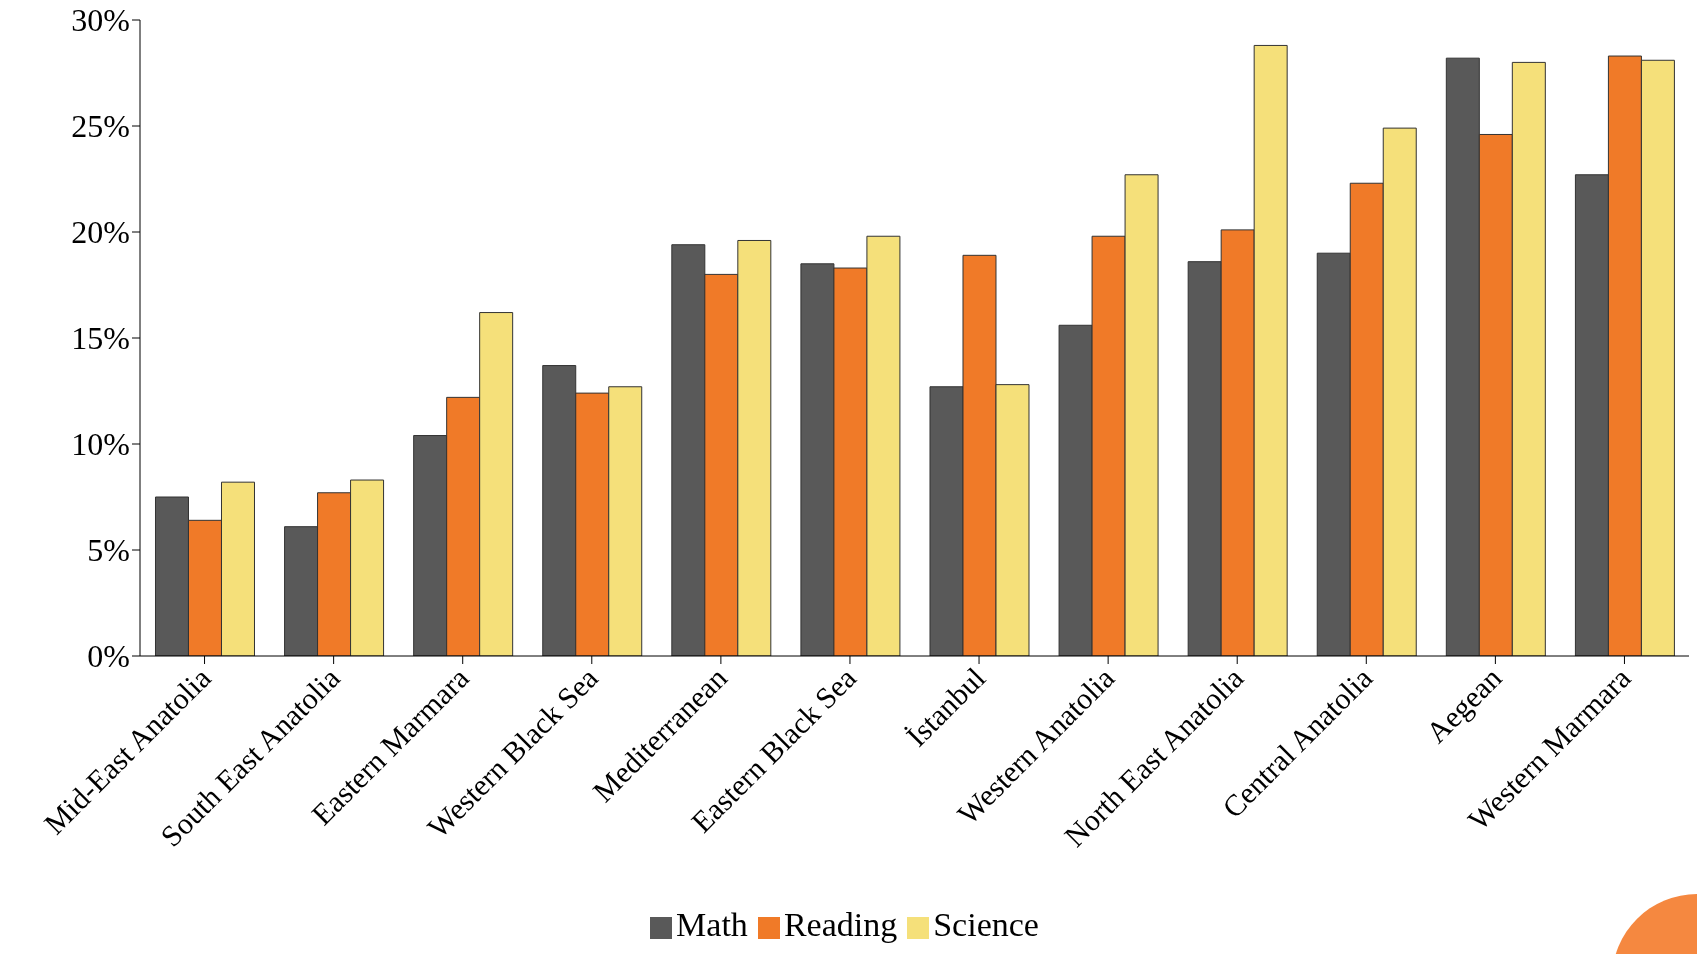  What do you see at coordinates (100, 444) in the screenshot?
I see `y-tick-label: 10%` at bounding box center [100, 444].